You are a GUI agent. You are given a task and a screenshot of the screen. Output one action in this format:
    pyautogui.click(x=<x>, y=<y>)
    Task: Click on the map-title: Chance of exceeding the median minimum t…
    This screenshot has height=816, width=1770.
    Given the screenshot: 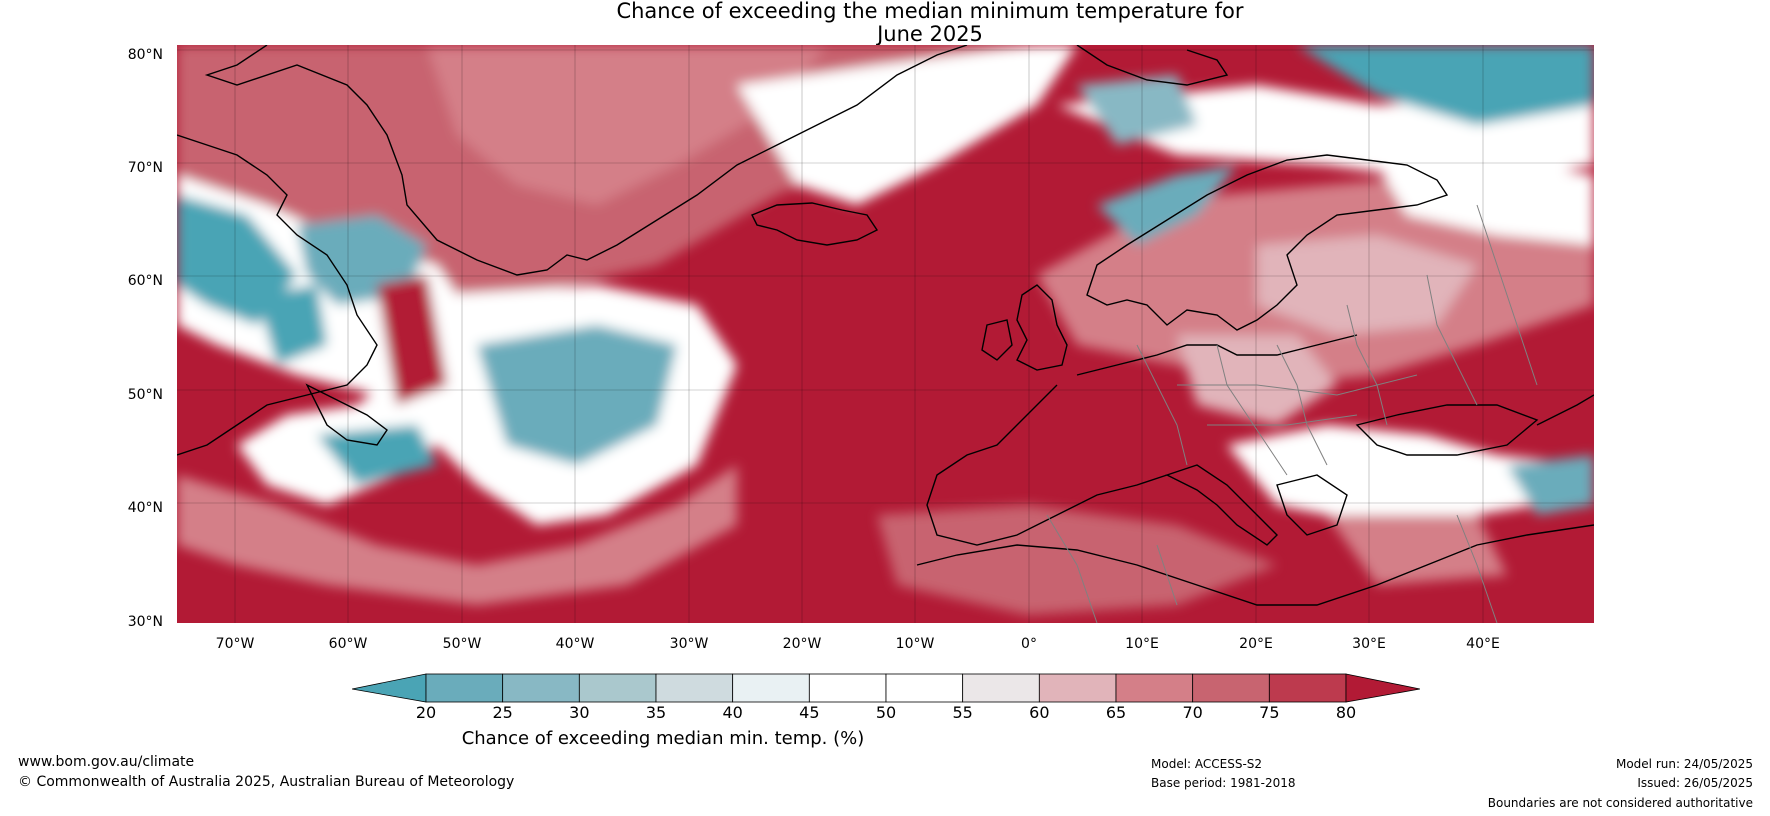 What is the action you would take?
    pyautogui.click(x=885, y=23)
    